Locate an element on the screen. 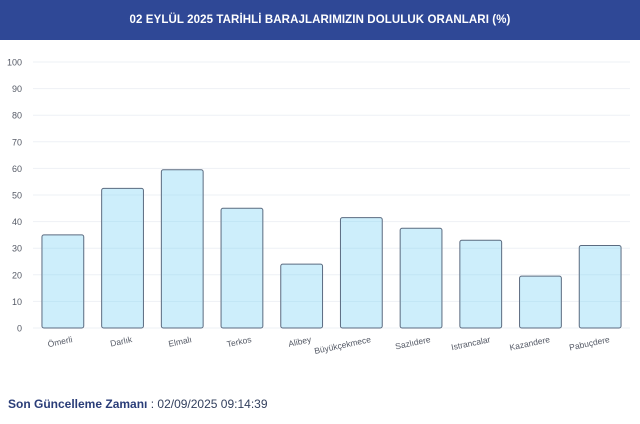  last-update-label: Son Güncelleme Zamanı is located at coordinates (78, 404).